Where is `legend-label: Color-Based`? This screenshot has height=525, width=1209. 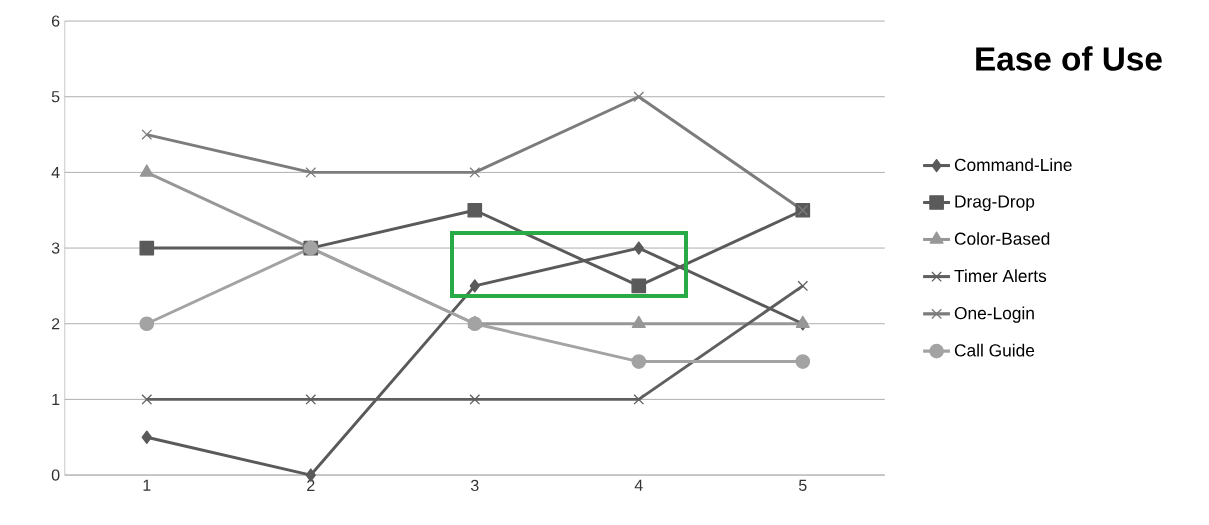
legend-label: Color-Based is located at coordinates (1002, 238).